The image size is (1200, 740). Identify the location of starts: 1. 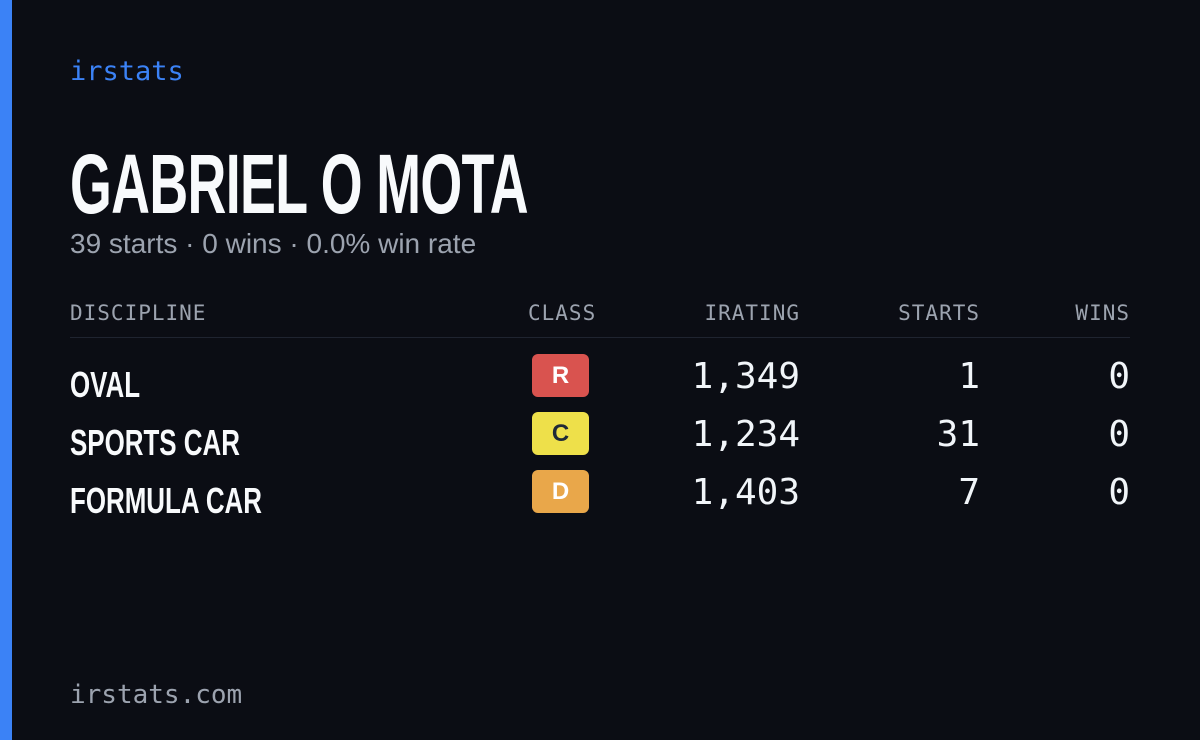
(969, 376).